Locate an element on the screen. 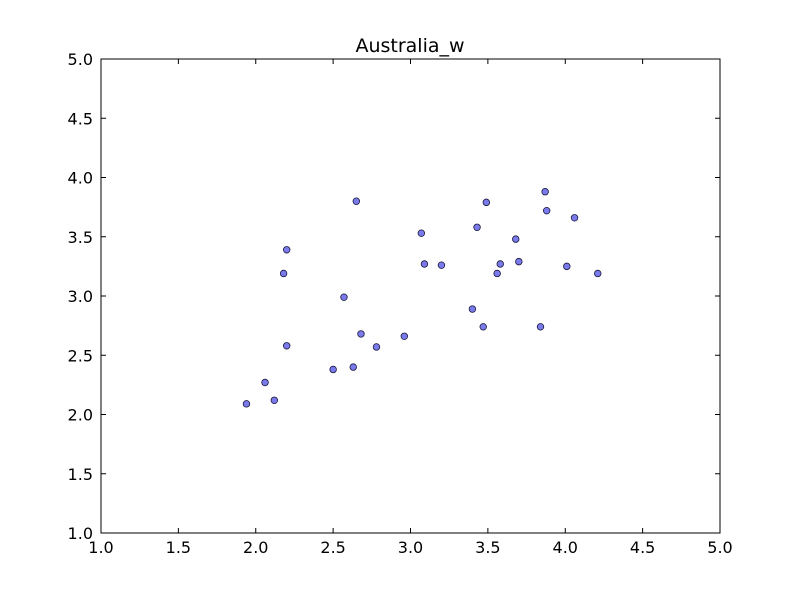  y-tick-label: 1.0 is located at coordinates (80, 533).